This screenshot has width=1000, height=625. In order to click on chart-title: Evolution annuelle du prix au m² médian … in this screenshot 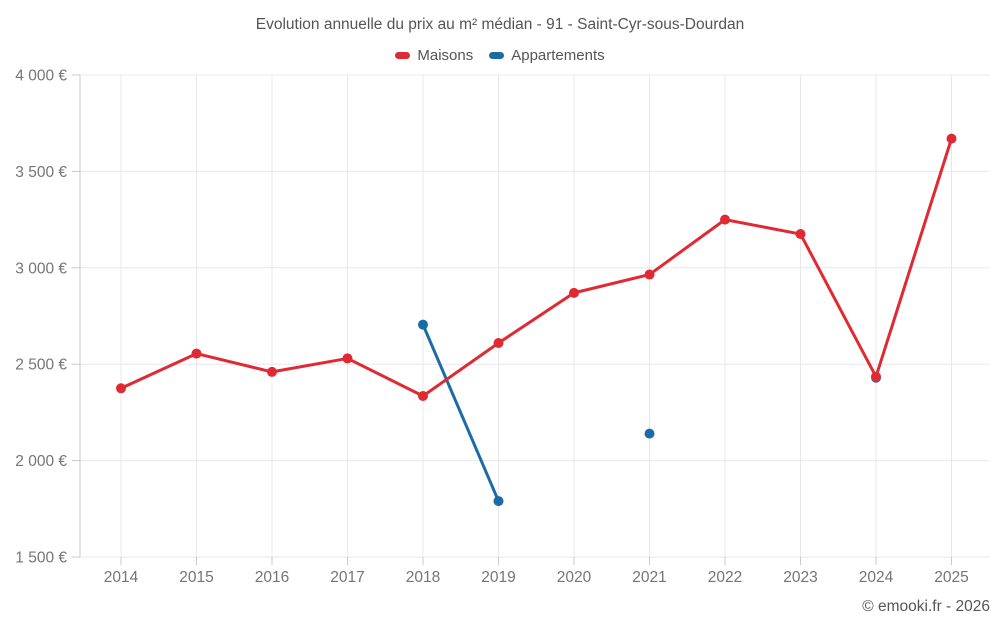, I will do `click(500, 24)`.